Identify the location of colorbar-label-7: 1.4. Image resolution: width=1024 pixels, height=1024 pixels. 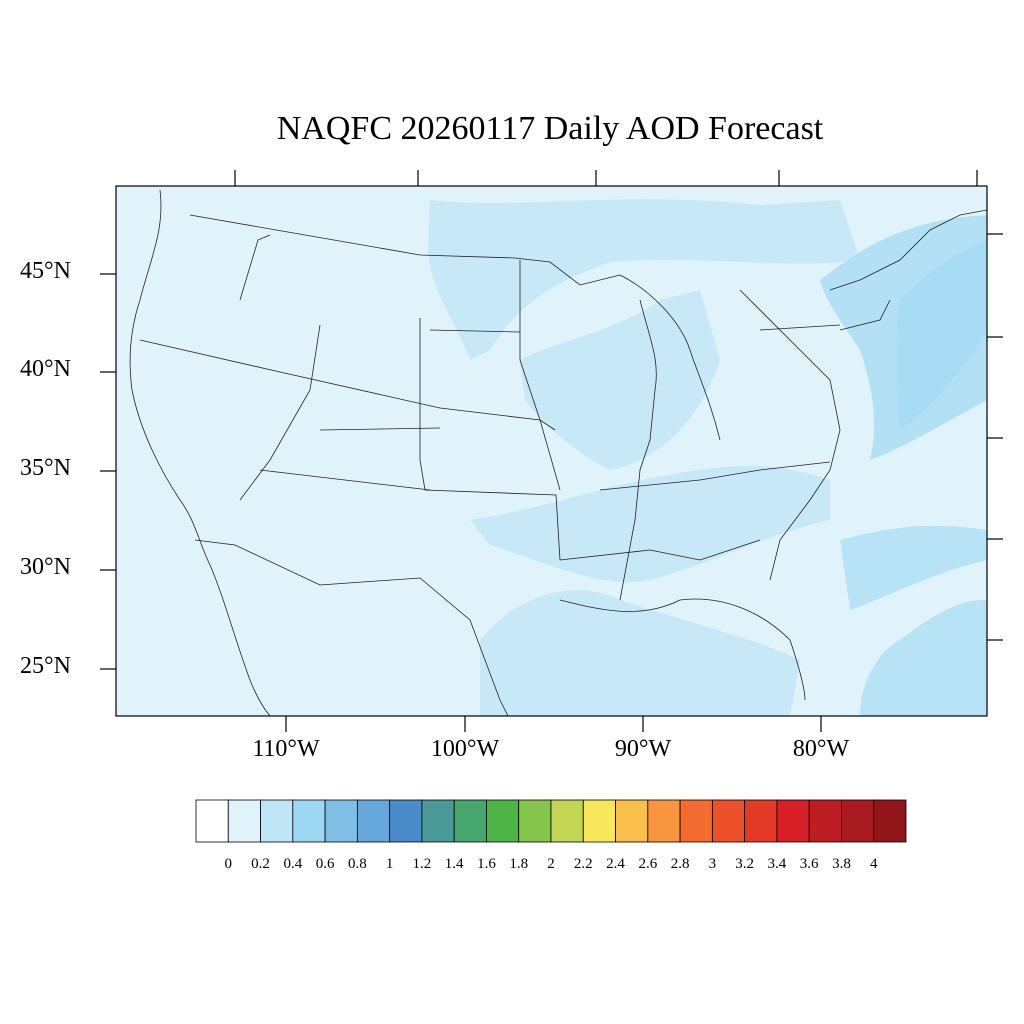
(454, 864).